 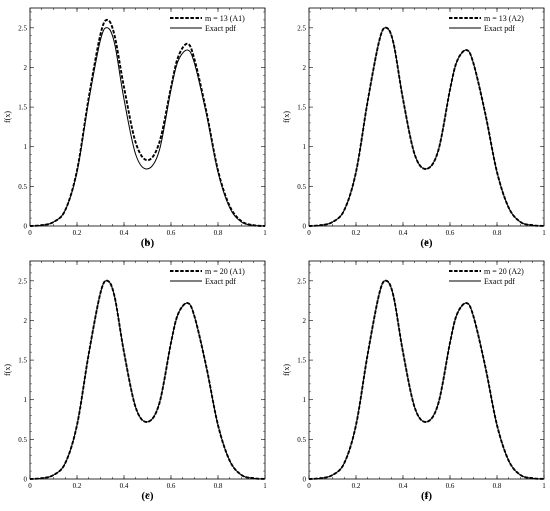 I want to click on panel-caption: (f), so click(x=426, y=496).